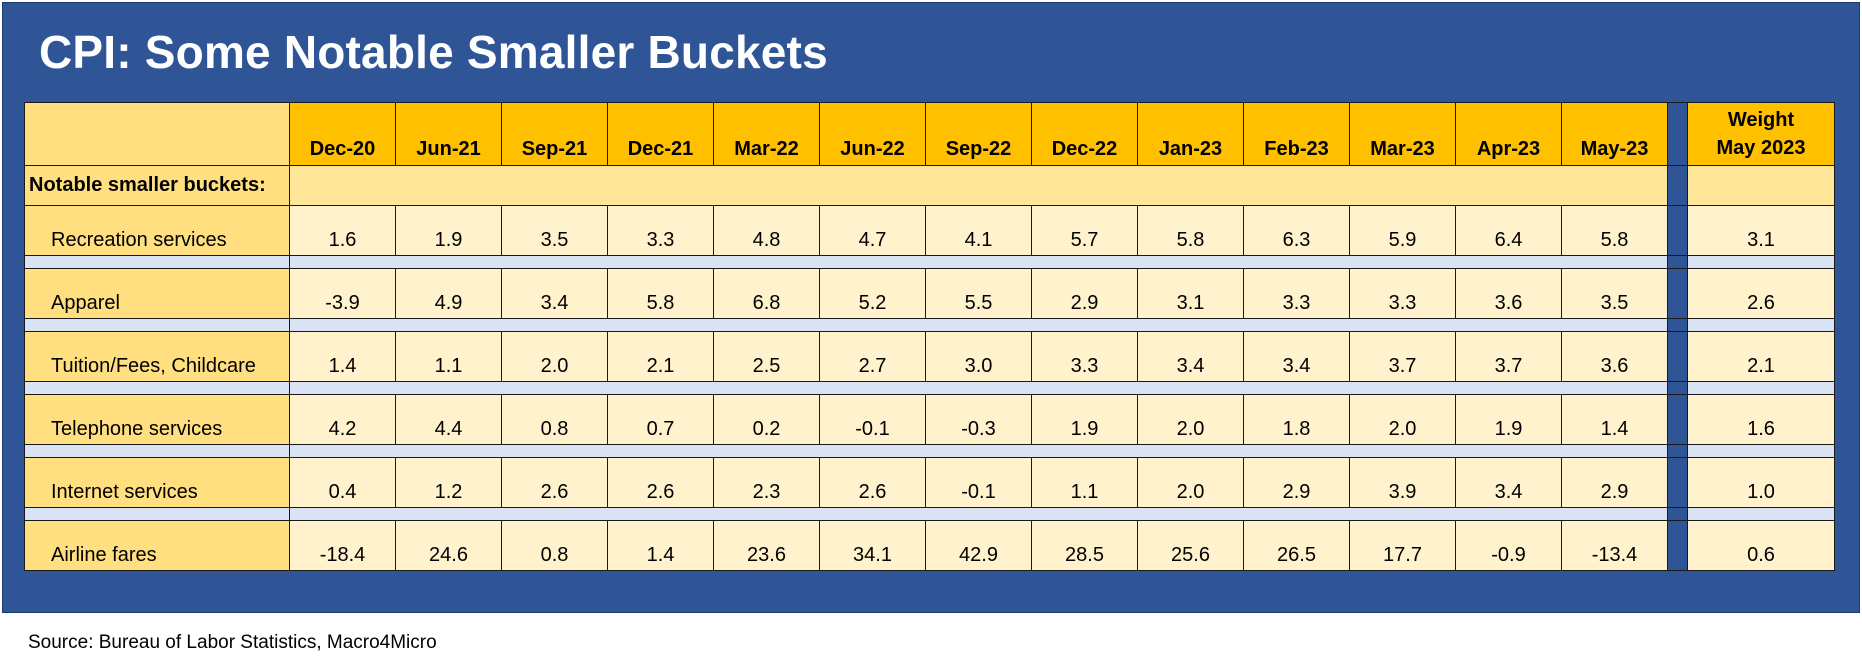 This screenshot has height=668, width=1862. Describe the element at coordinates (157, 356) in the screenshot. I see `row-label: Tuition/Fees, Childcare` at that location.